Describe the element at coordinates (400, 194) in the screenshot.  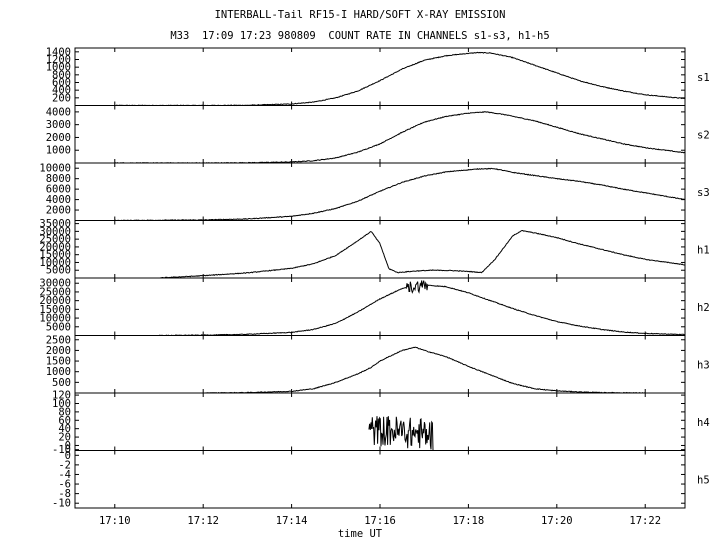
I see `series-line-s3` at that location.